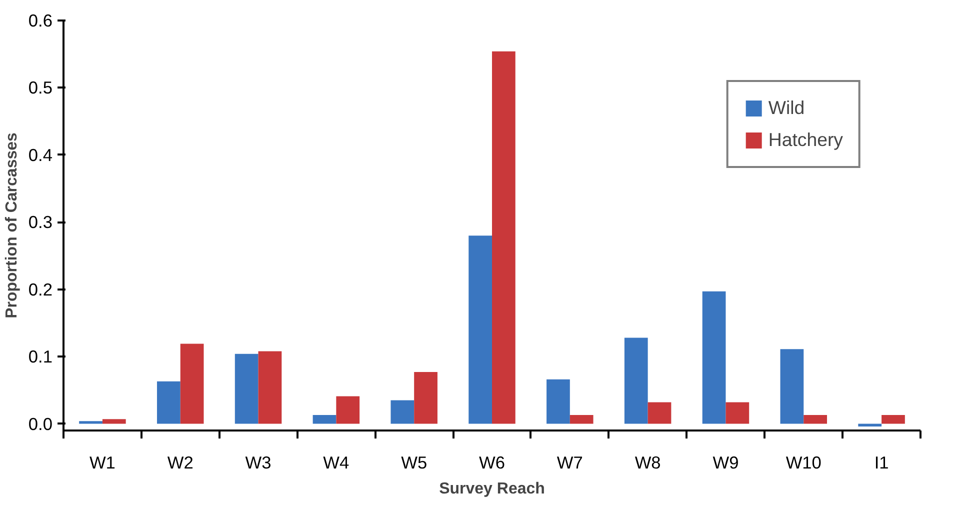 The width and height of the screenshot is (963, 523). I want to click on x-tick-label: I1, so click(881, 462).